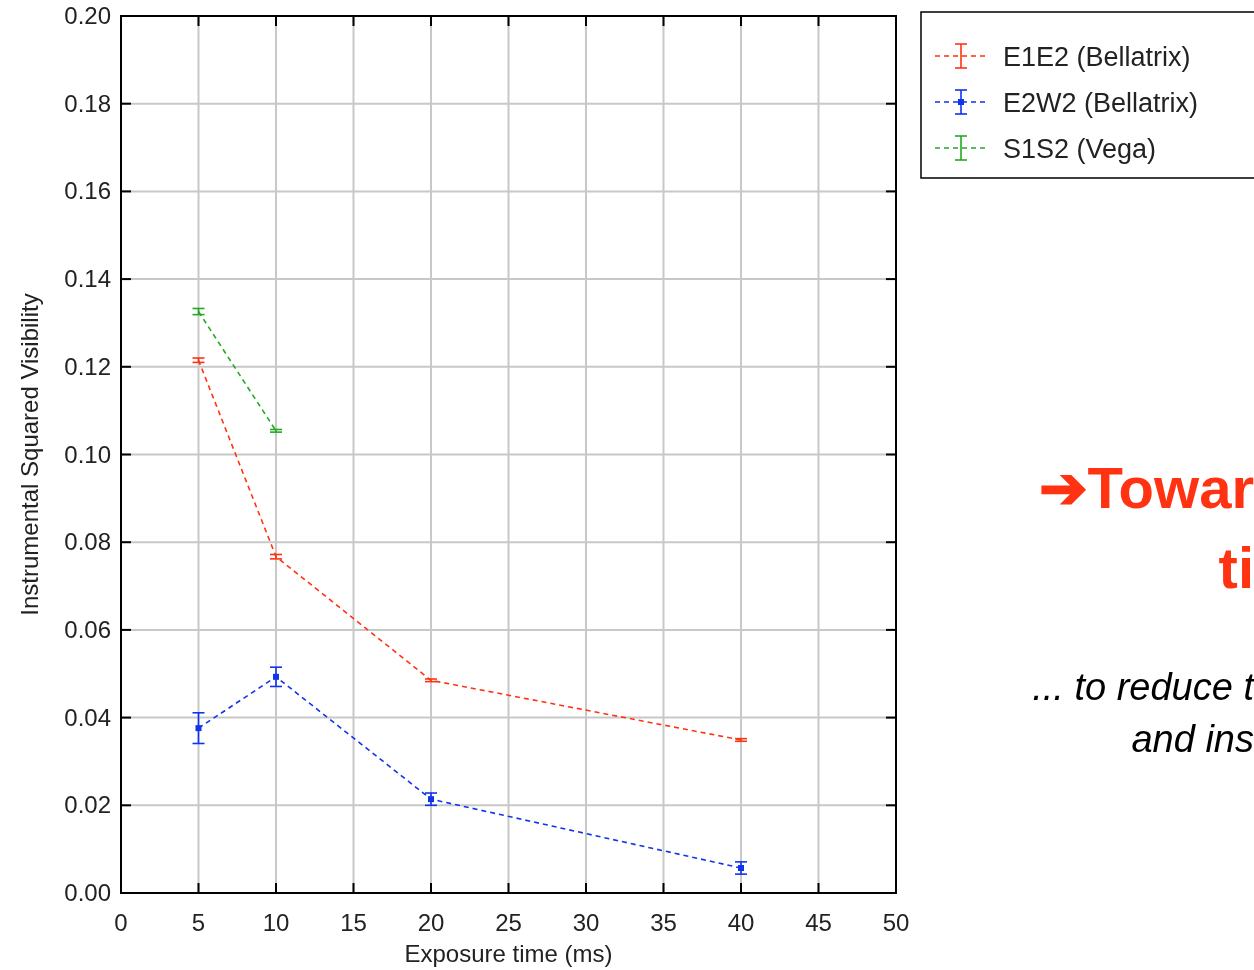  What do you see at coordinates (121, 922) in the screenshot?
I see `x-tick-label: 0` at bounding box center [121, 922].